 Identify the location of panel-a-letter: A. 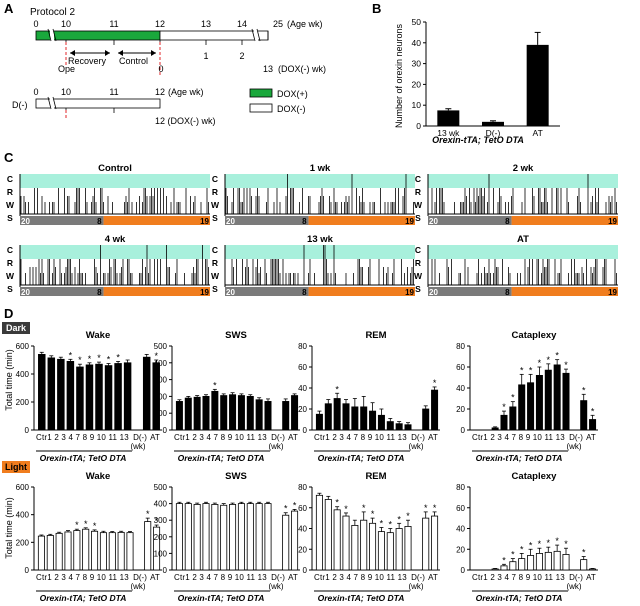
(9, 8).